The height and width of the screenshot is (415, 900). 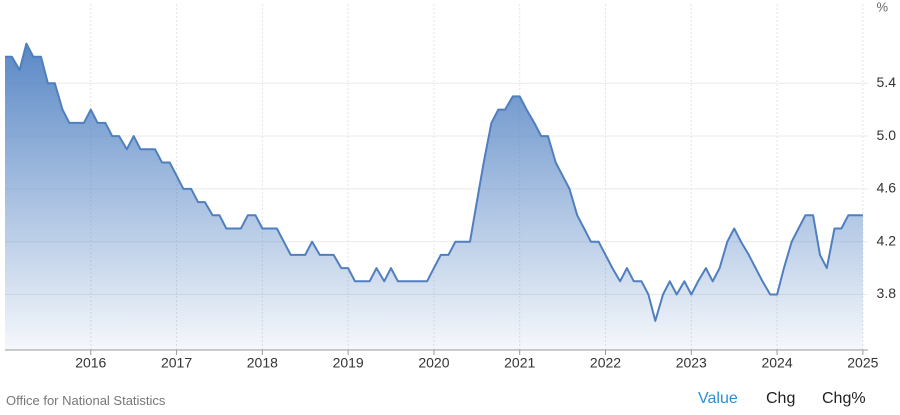 What do you see at coordinates (348, 363) in the screenshot?
I see `x-tick-label: 2019` at bounding box center [348, 363].